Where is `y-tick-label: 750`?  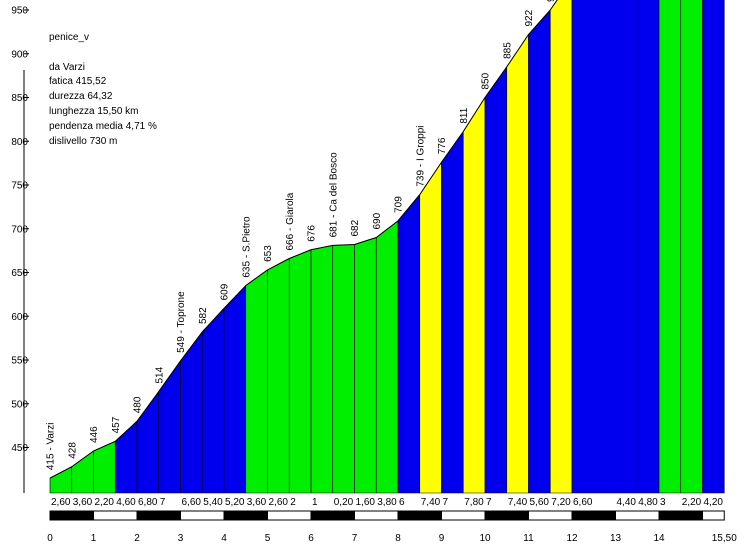
y-tick-label: 750 is located at coordinates (19, 186).